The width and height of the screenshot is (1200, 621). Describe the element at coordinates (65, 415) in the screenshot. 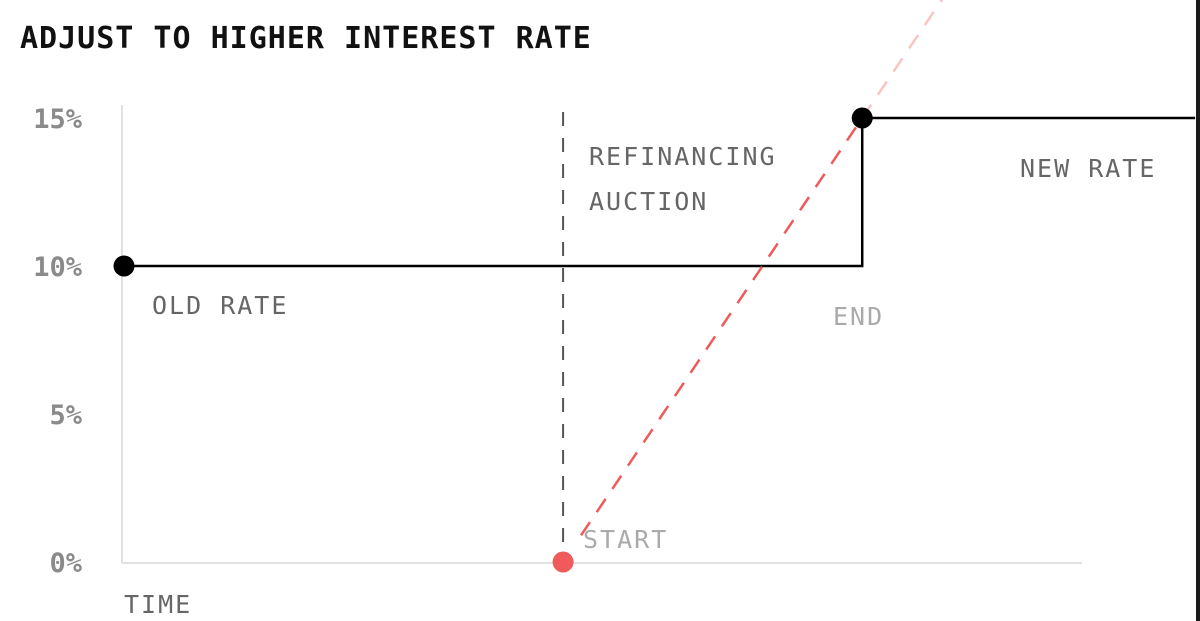

I see `y-tick-label: 5%` at that location.